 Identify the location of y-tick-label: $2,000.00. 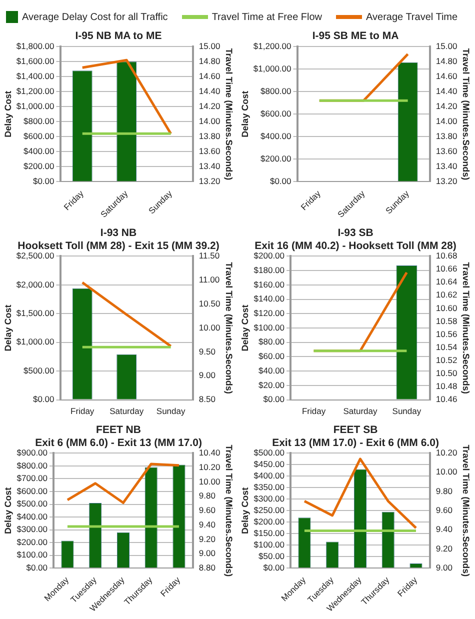
(35, 284).